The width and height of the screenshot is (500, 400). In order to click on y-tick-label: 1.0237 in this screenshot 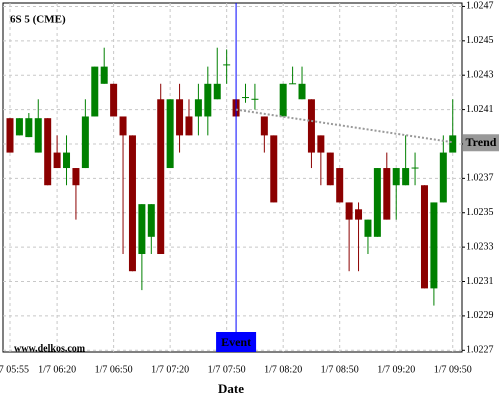, I will do `click(480, 178)`.